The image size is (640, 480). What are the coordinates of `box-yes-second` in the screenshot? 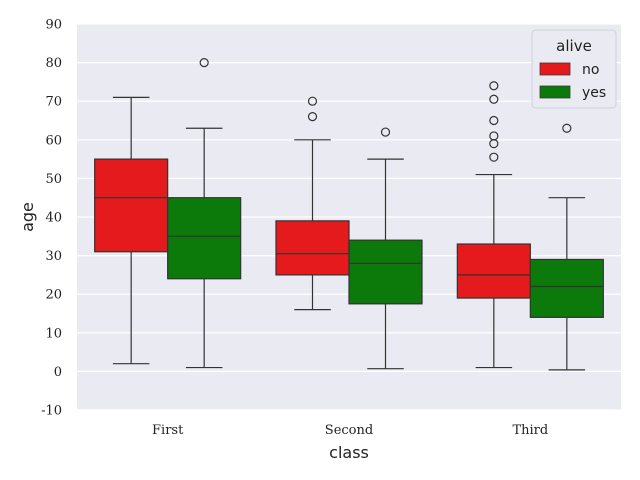 It's located at (385, 248).